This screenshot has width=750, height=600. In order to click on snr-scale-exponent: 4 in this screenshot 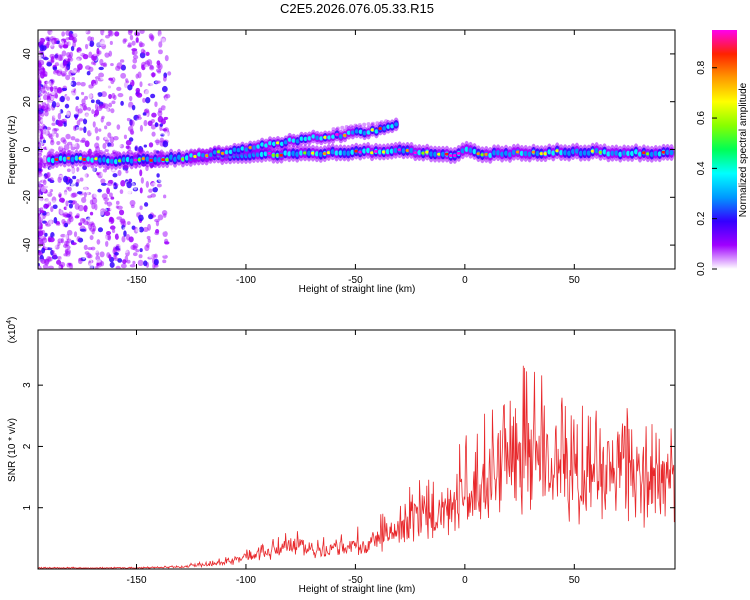, I will do `click(9, 322)`.